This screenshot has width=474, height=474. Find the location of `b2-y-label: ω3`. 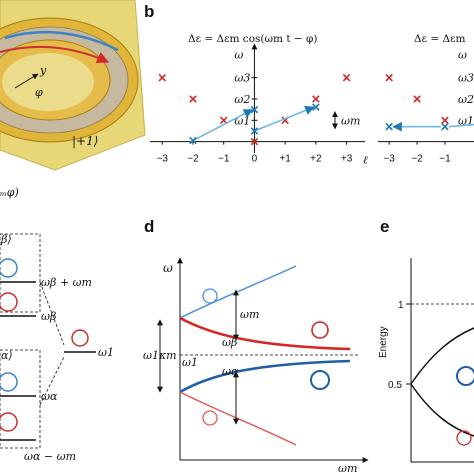

b2-y-label: ω3 is located at coordinates (466, 78).